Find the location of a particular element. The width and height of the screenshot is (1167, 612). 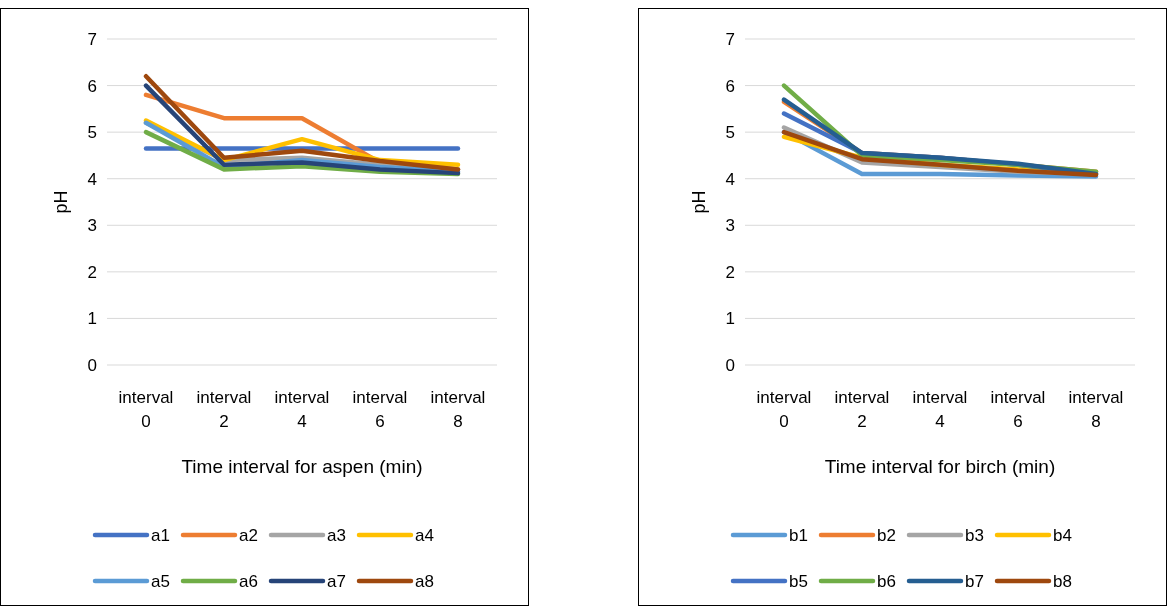

x-axis-title: Time interval for aspen (min) is located at coordinates (302, 466).